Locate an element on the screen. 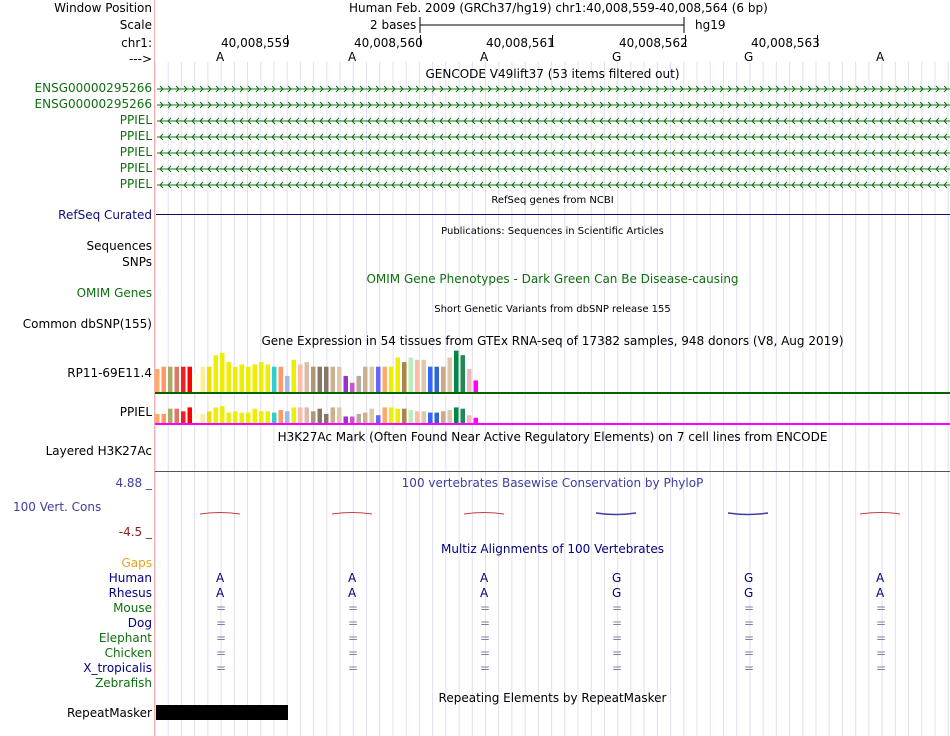 This screenshot has height=736, width=950. gaps-label: Gaps is located at coordinates (136, 563).